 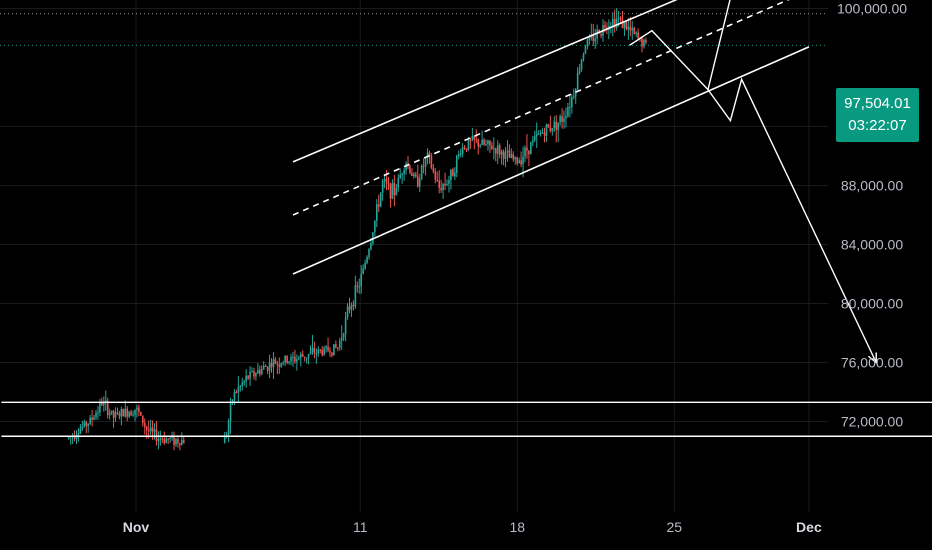 What do you see at coordinates (792, 220) in the screenshot?
I see `bear-projection-path` at bounding box center [792, 220].